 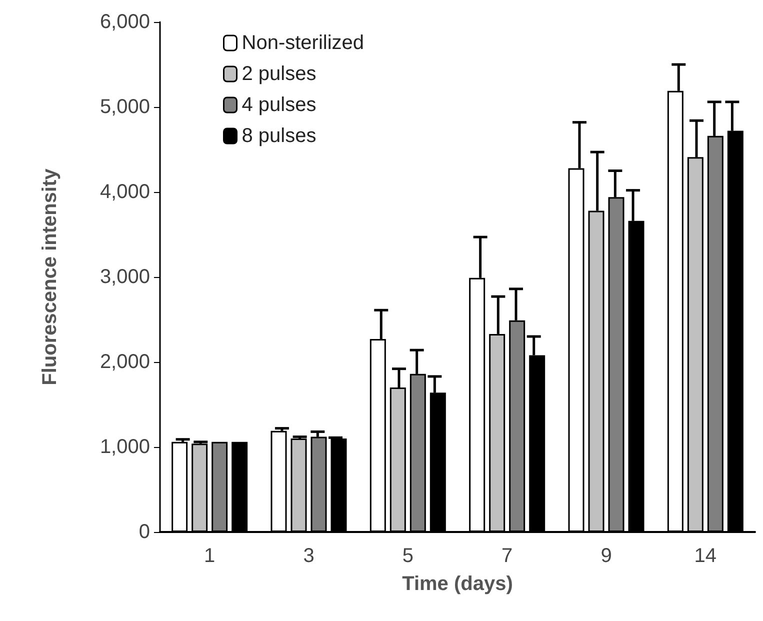 I want to click on y-tick-label: 4,000, so click(x=125, y=192).